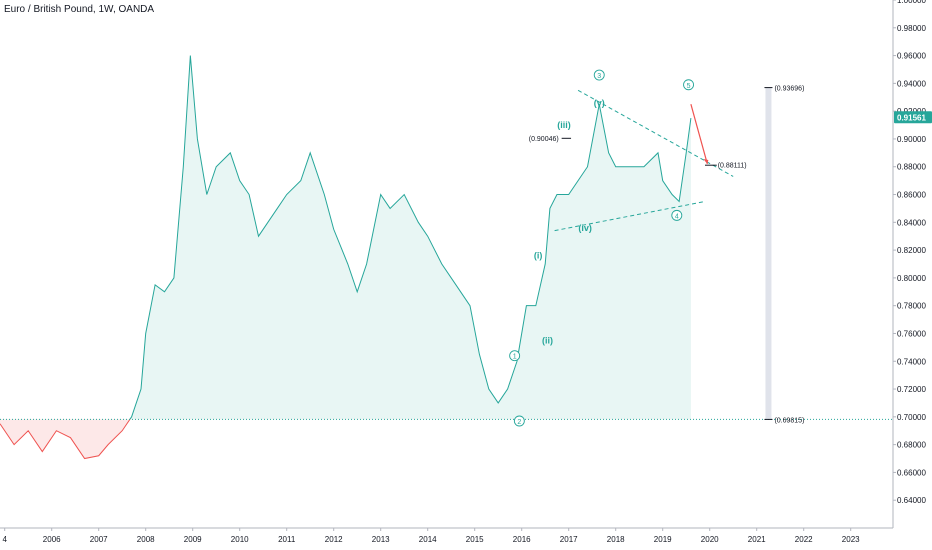 The height and width of the screenshot is (550, 932). Describe the element at coordinates (911, 222) in the screenshot. I see `y-tick-label: 0.84000` at that location.